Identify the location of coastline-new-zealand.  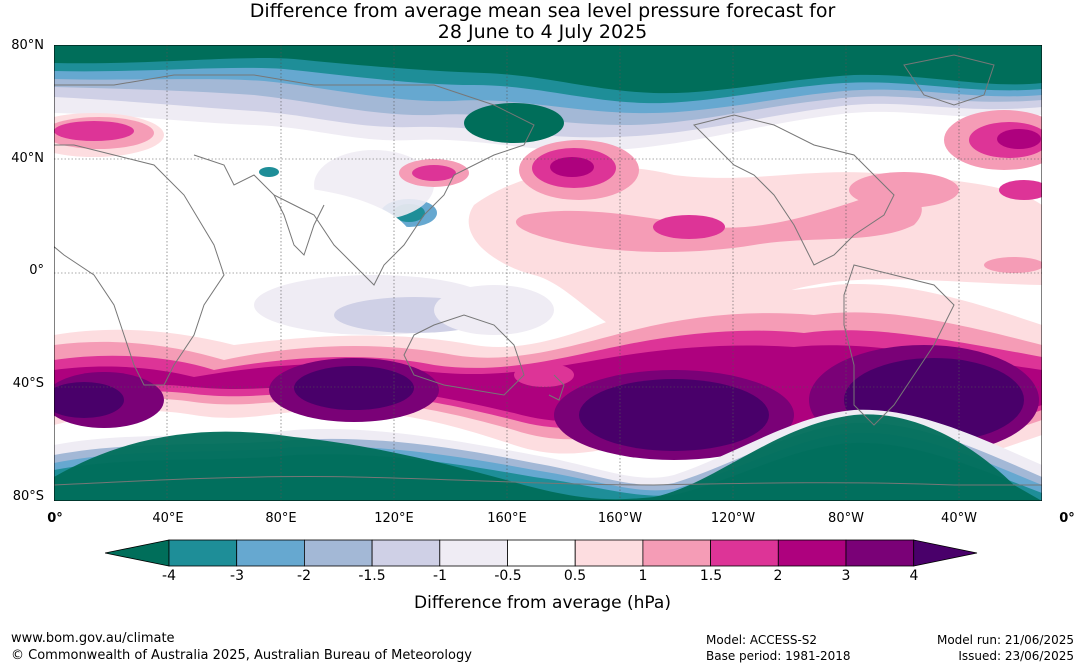
(556, 387).